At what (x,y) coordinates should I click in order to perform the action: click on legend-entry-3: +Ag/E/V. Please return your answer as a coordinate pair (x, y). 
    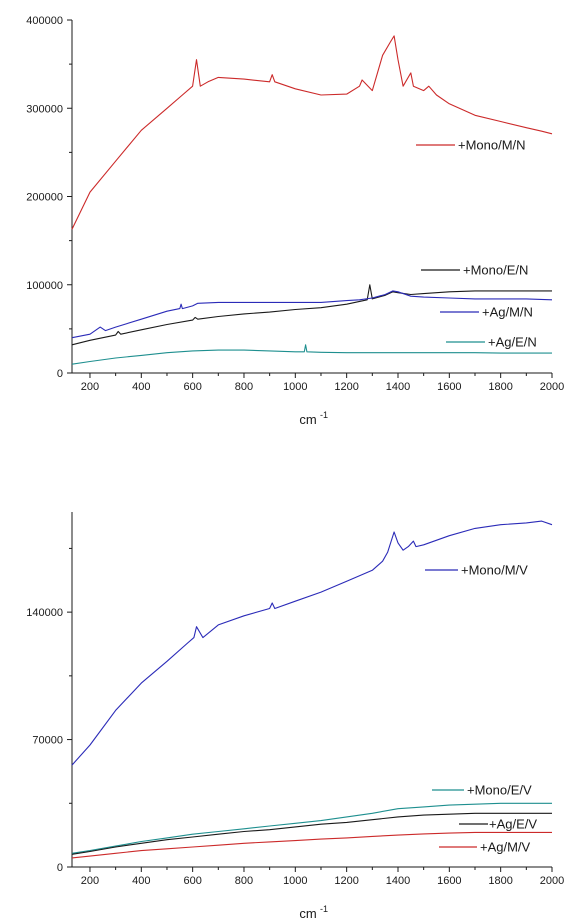
    Looking at the image, I should click on (498, 824).